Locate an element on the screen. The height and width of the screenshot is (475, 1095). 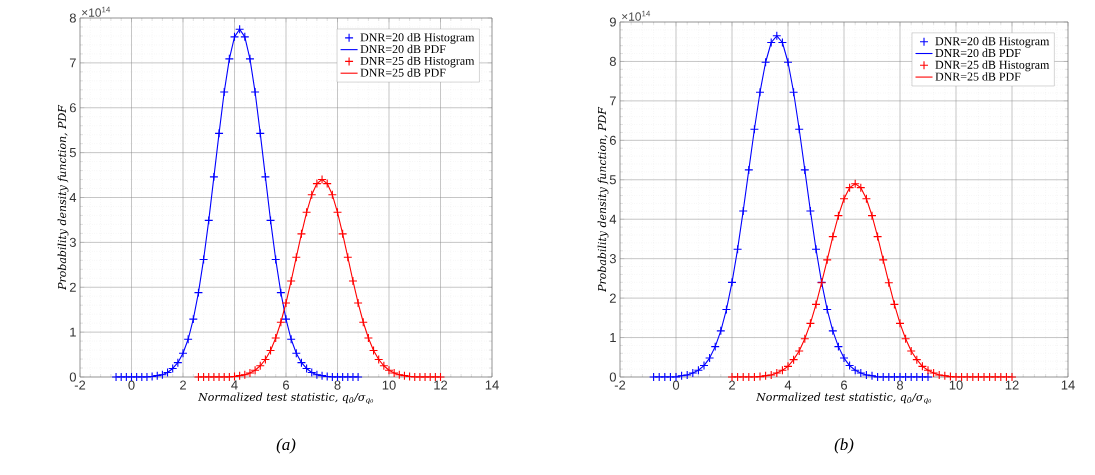
text: (a) is located at coordinates (286, 446).